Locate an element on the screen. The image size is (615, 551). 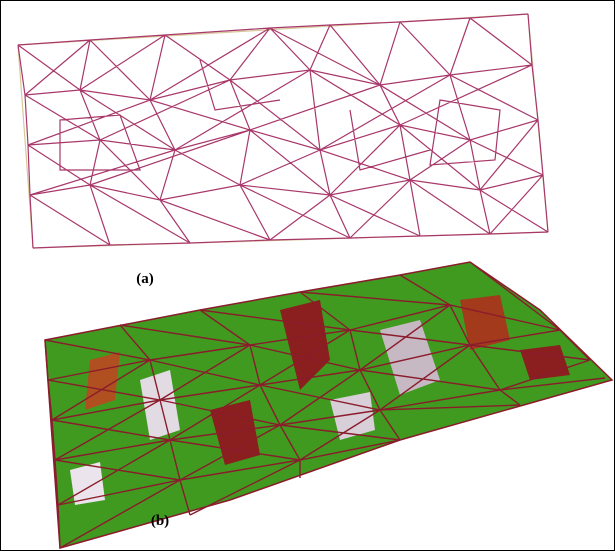
panel-label: (a) is located at coordinates (145, 279).